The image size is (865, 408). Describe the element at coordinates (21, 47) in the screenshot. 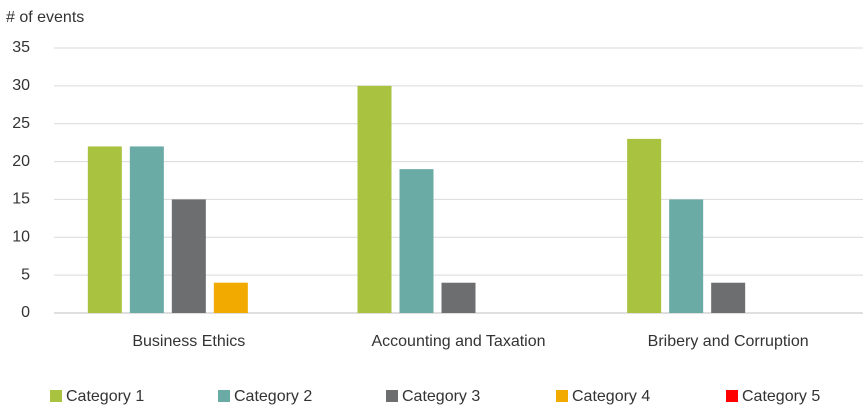

I see `y-tick-label: 35` at that location.